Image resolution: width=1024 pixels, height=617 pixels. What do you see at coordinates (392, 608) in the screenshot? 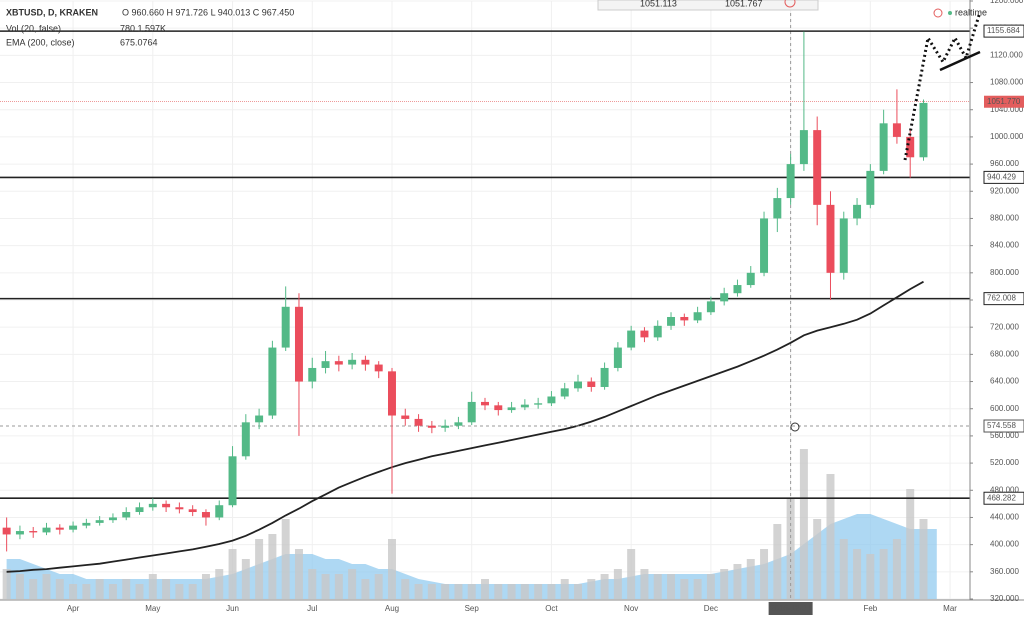
I see `x-tick-label: Aug` at bounding box center [392, 608].